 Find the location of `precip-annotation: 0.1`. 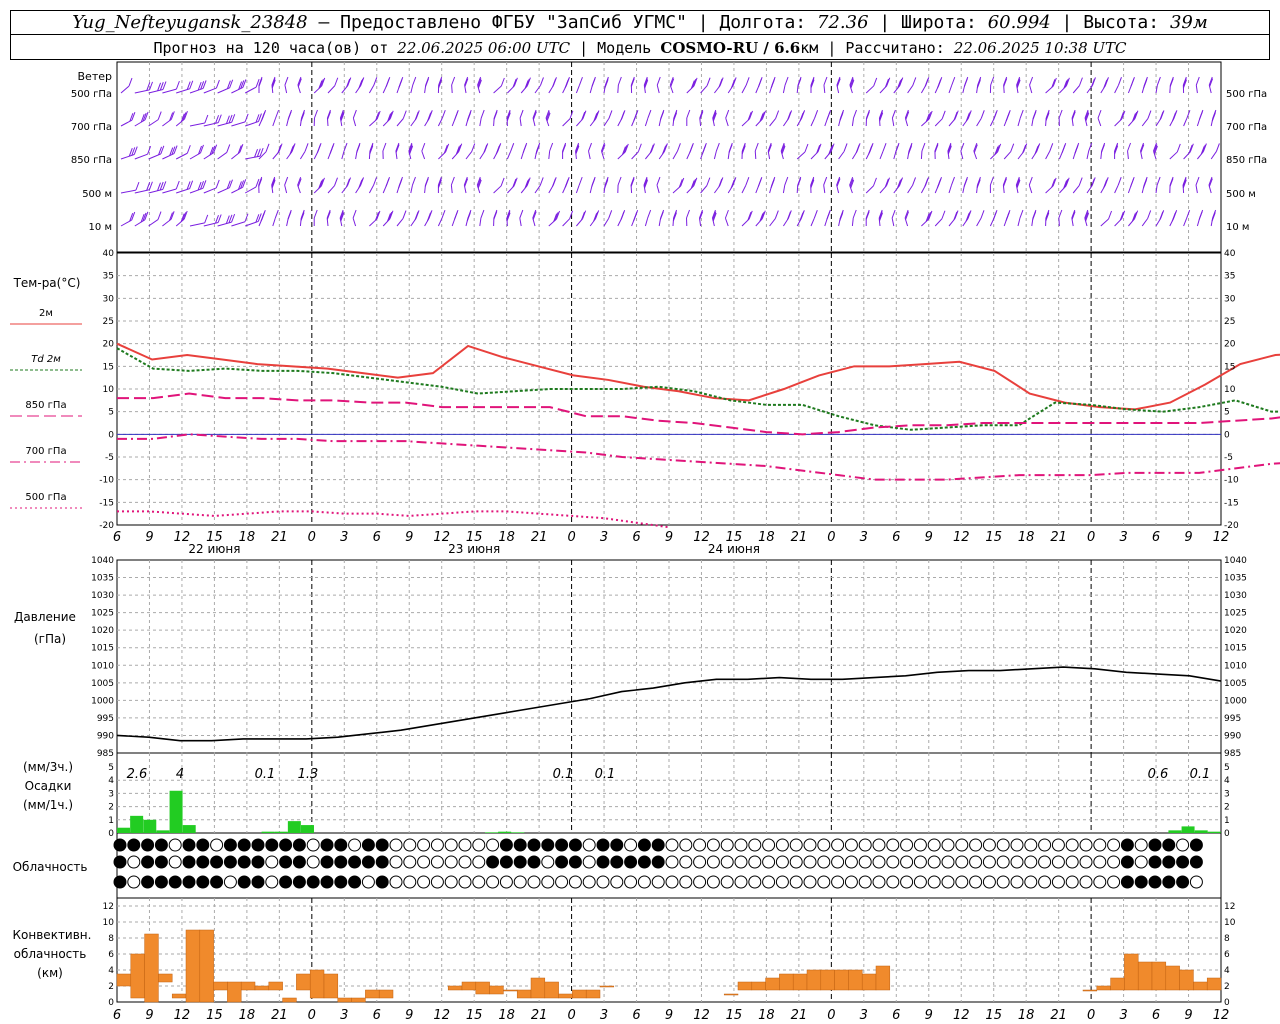

precip-annotation: 0.1 is located at coordinates (605, 774).